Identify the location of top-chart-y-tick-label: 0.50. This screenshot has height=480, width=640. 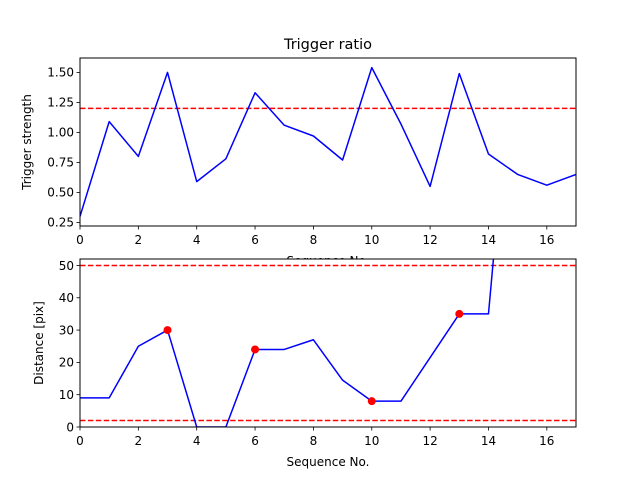
(60, 193).